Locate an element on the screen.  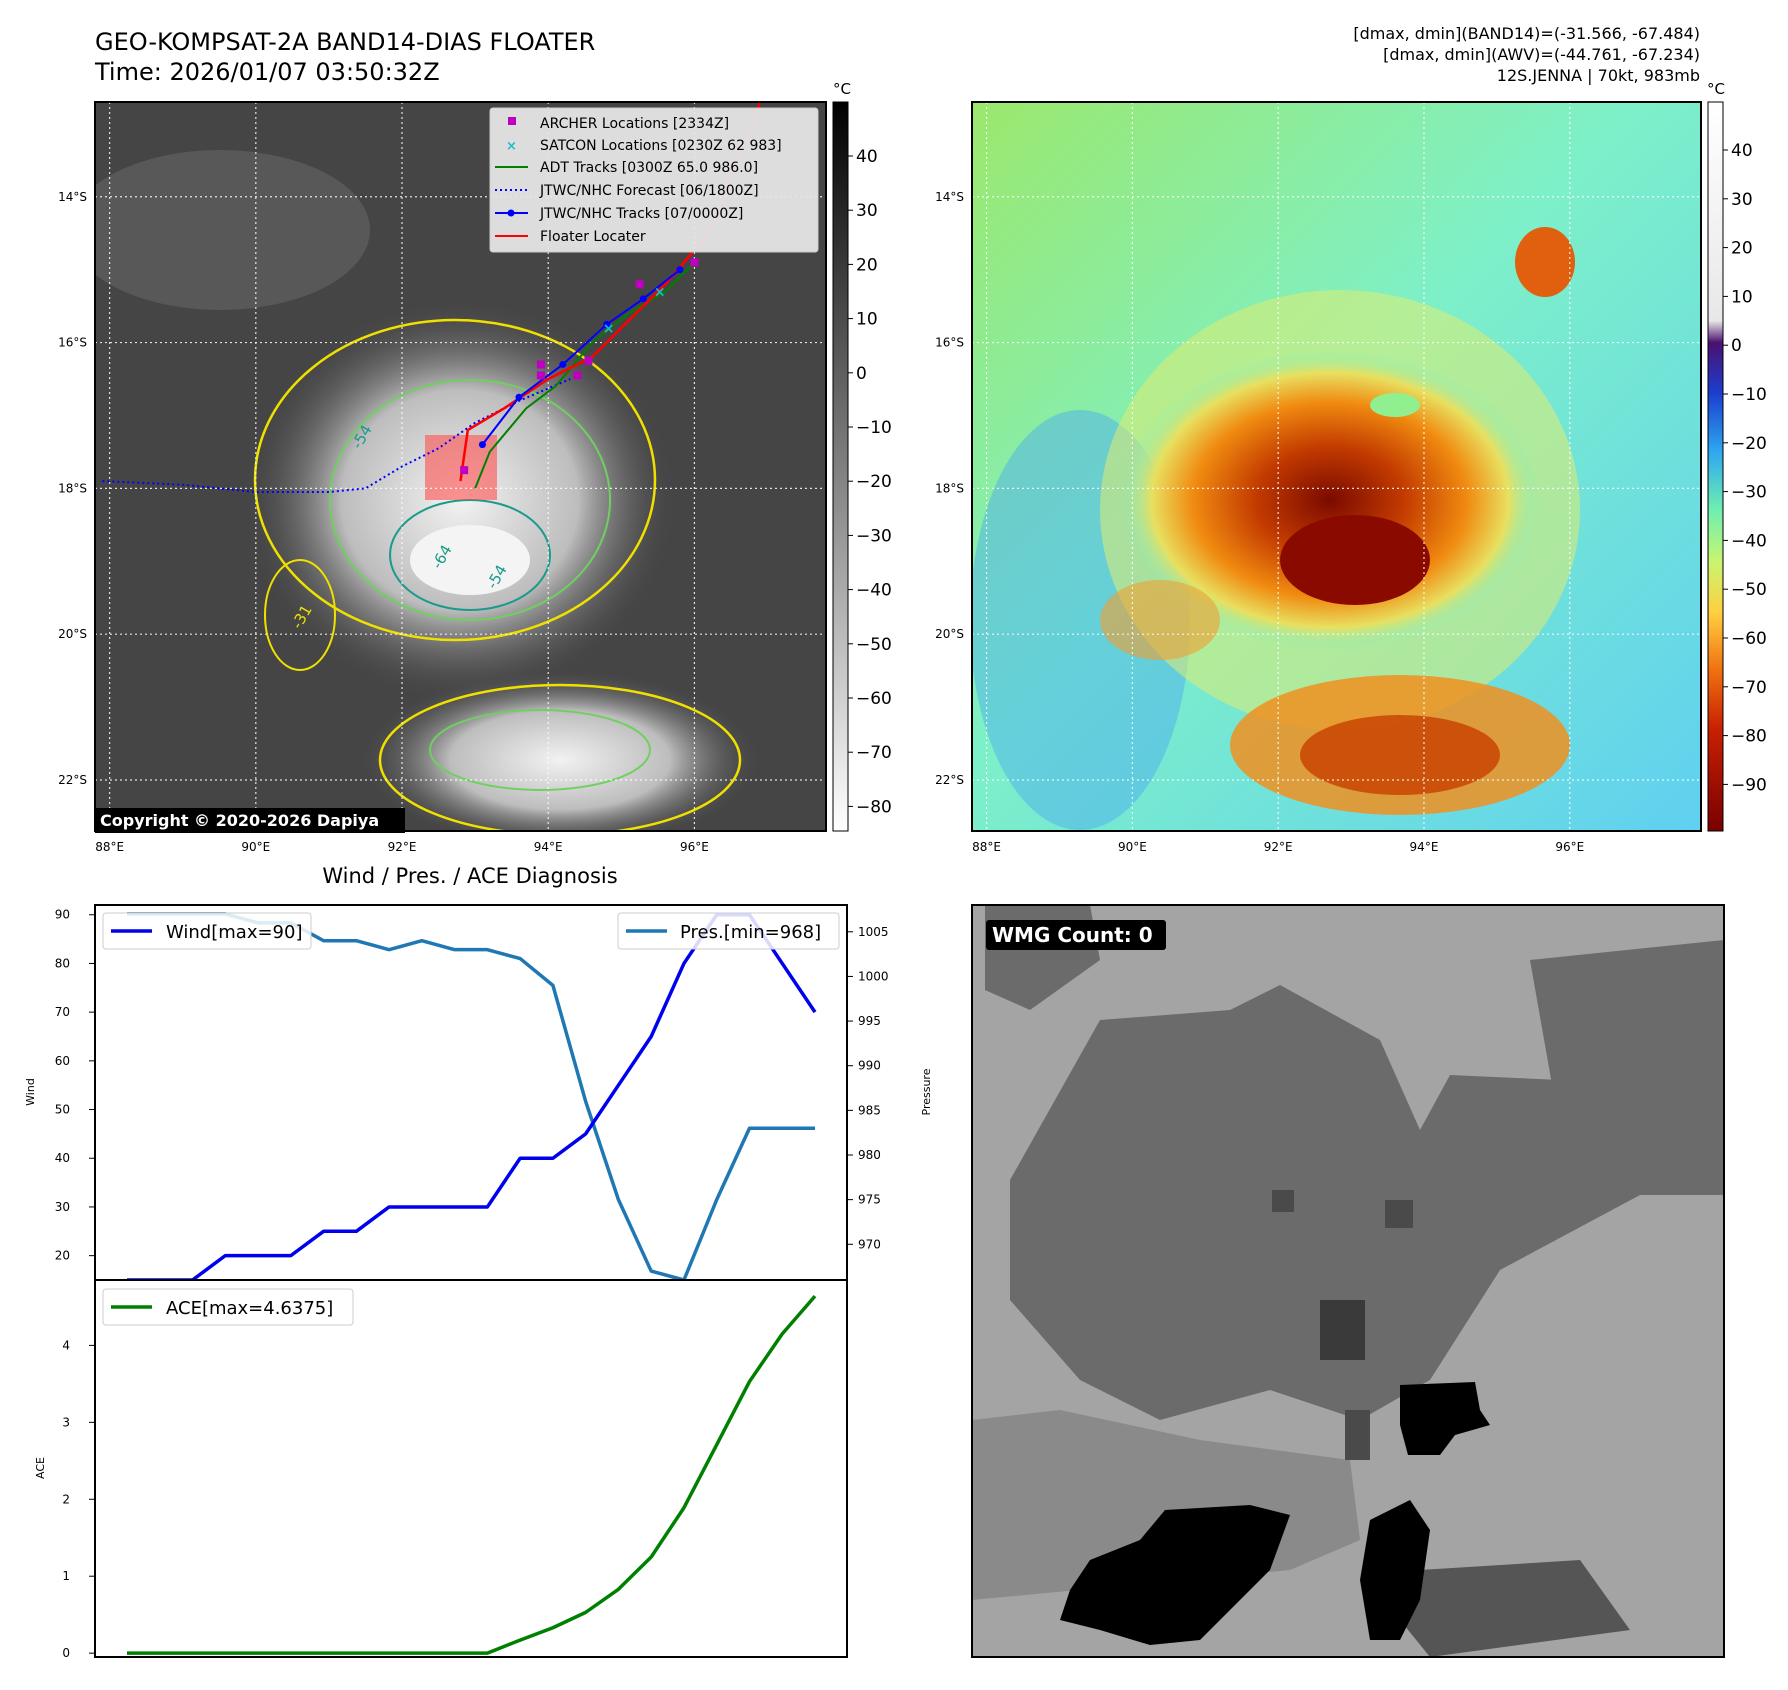
wind-tick-label: 80 is located at coordinates (62, 963).